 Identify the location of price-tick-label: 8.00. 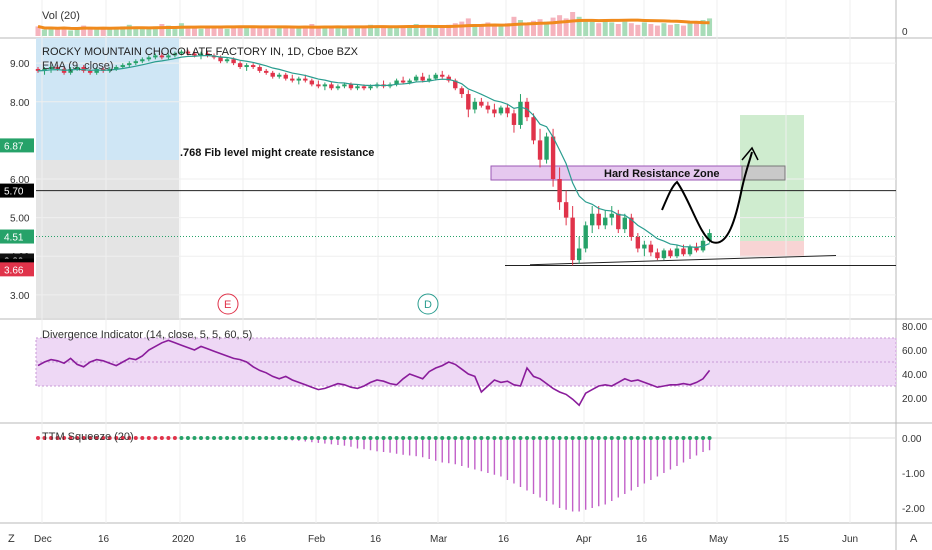
(20, 103).